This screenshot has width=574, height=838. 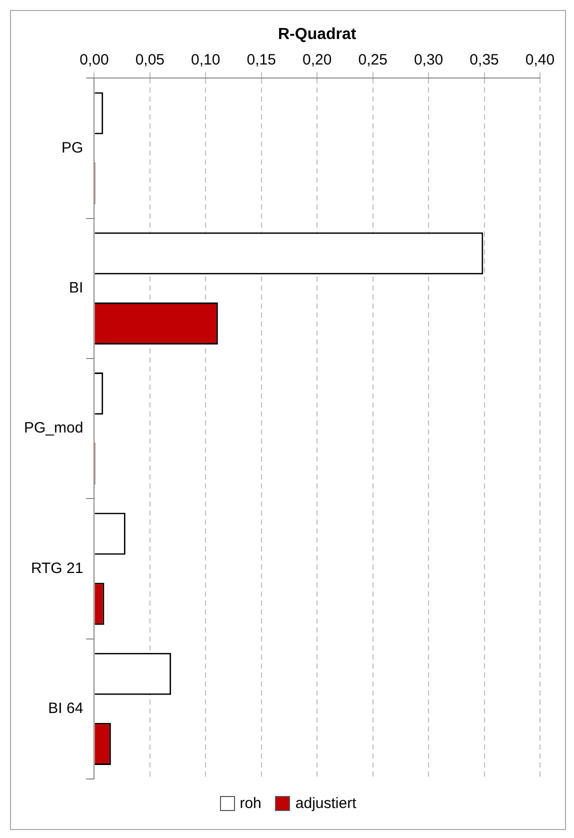 What do you see at coordinates (94, 59) in the screenshot?
I see `x-tick-label: 0,00` at bounding box center [94, 59].